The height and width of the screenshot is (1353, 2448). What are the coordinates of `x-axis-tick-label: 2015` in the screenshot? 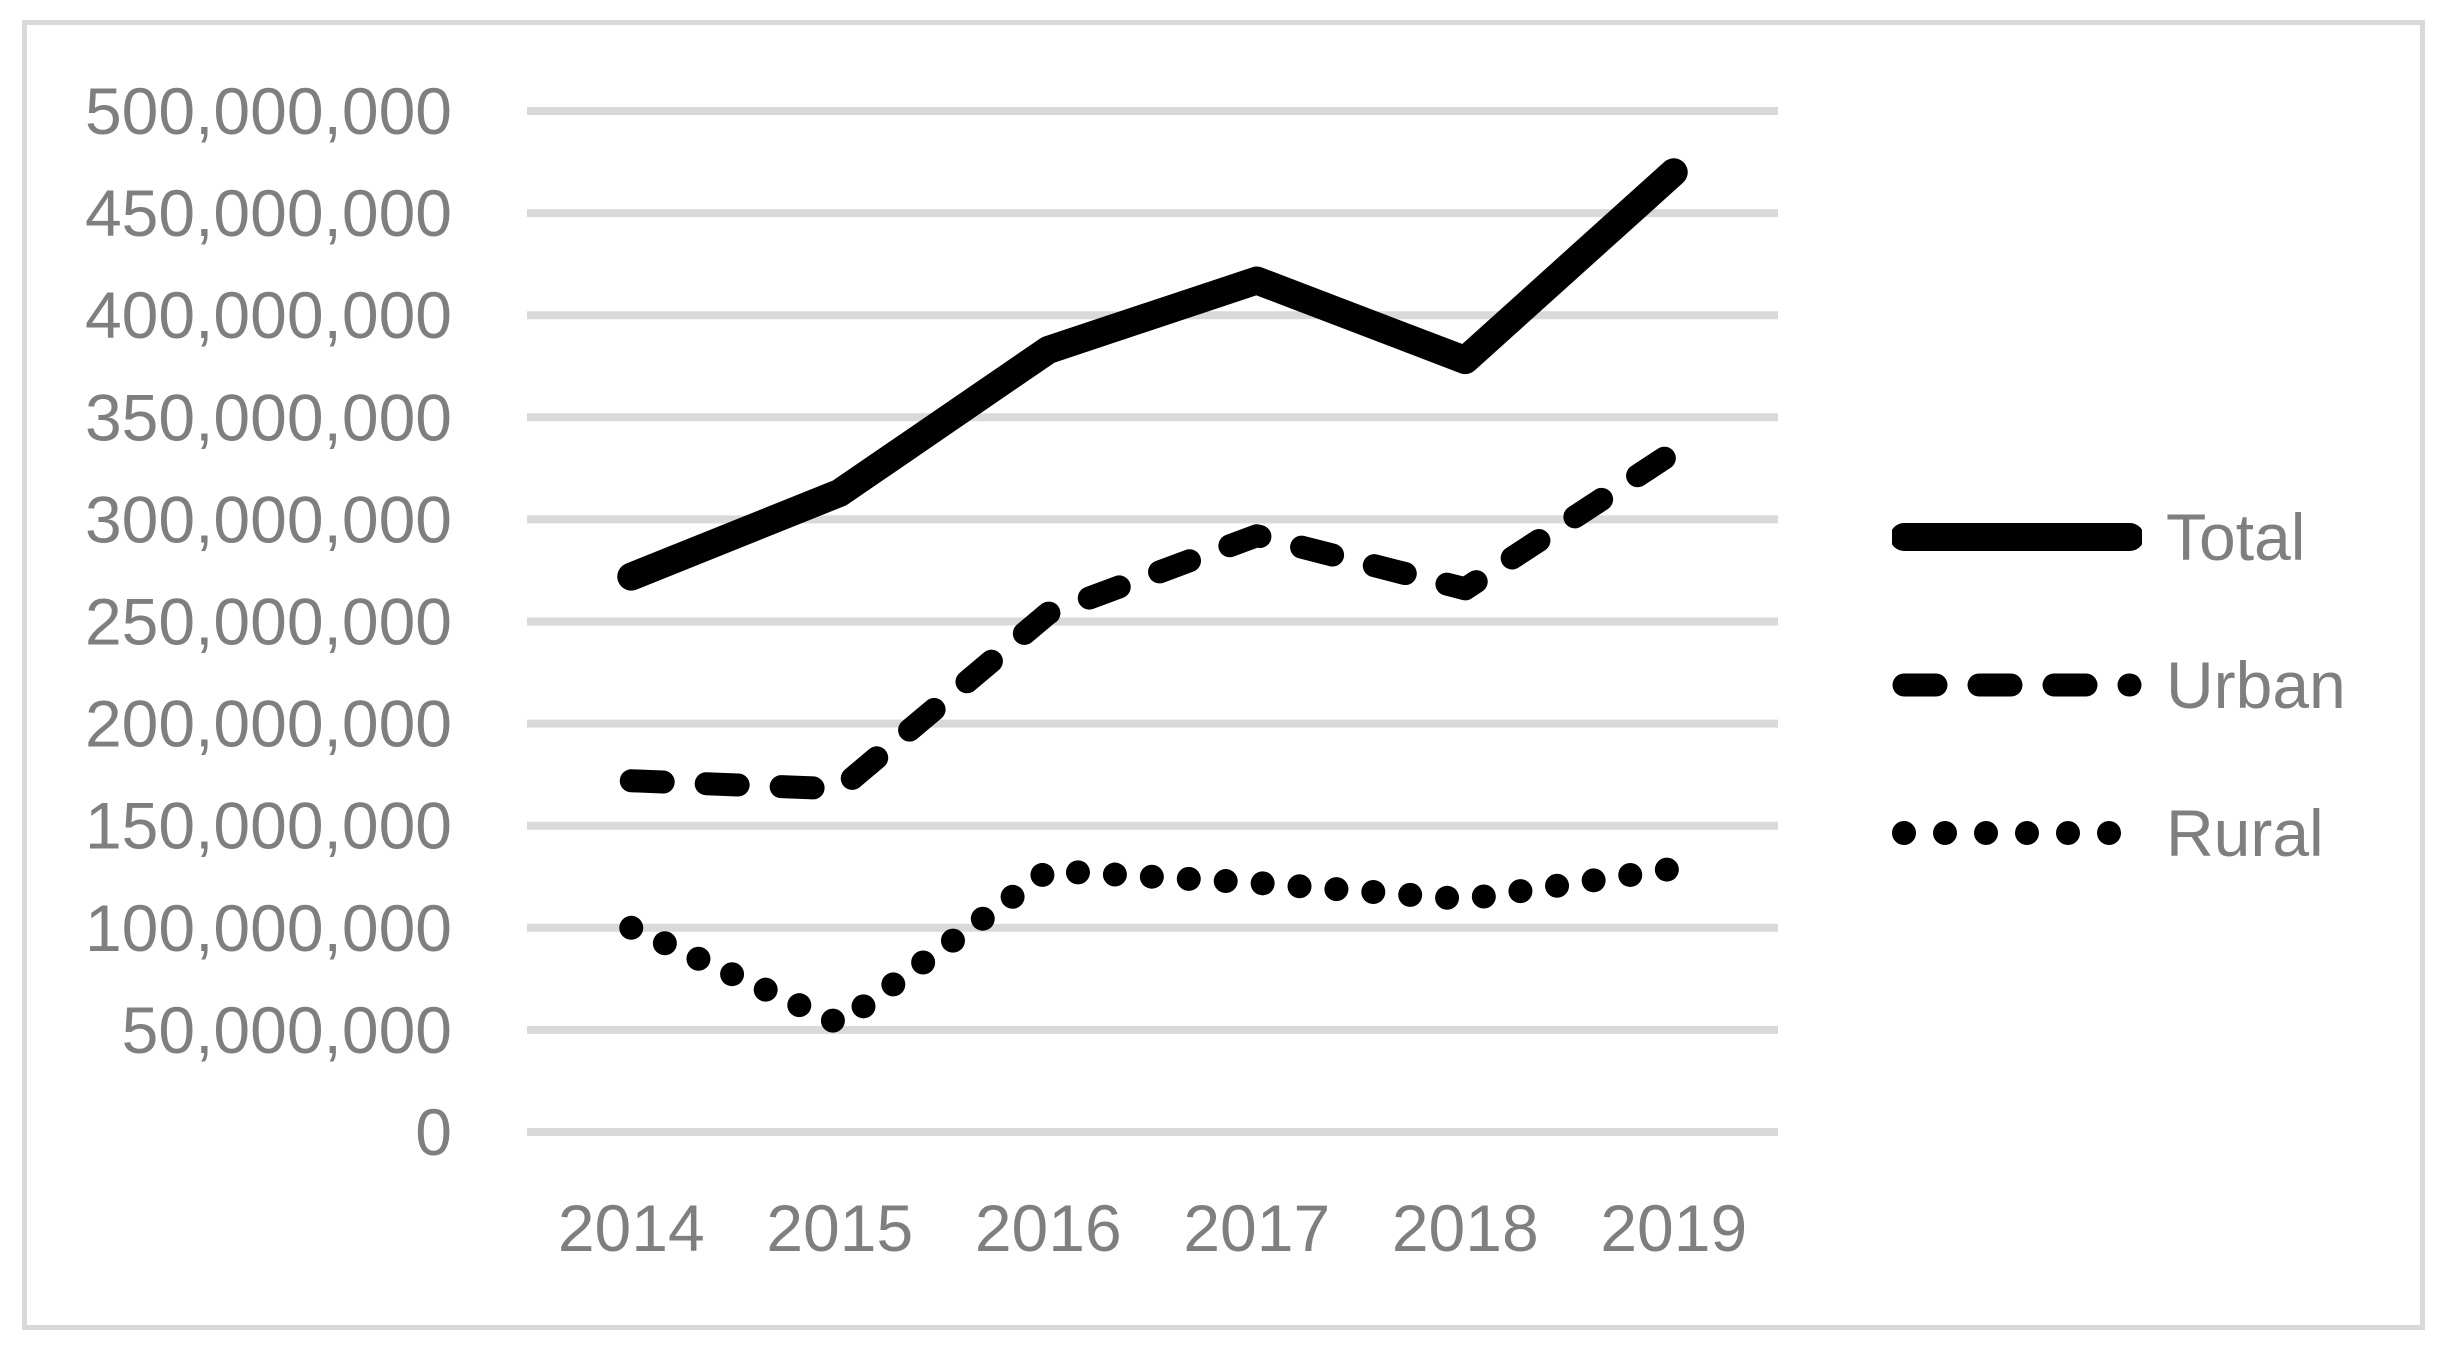 It's located at (839, 1228).